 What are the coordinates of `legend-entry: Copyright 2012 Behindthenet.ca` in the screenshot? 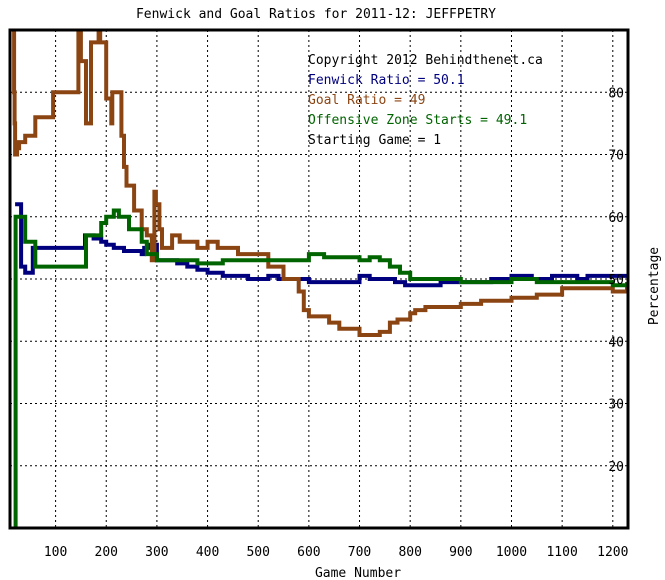 It's located at (425, 60).